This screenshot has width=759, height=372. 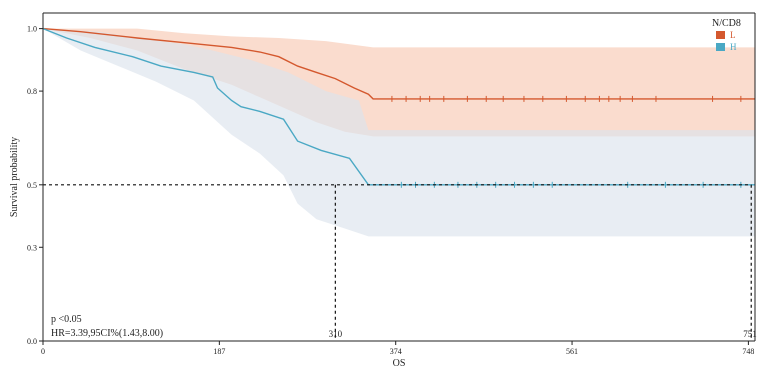 What do you see at coordinates (720, 35) in the screenshot?
I see `legend-swatch-l` at bounding box center [720, 35].